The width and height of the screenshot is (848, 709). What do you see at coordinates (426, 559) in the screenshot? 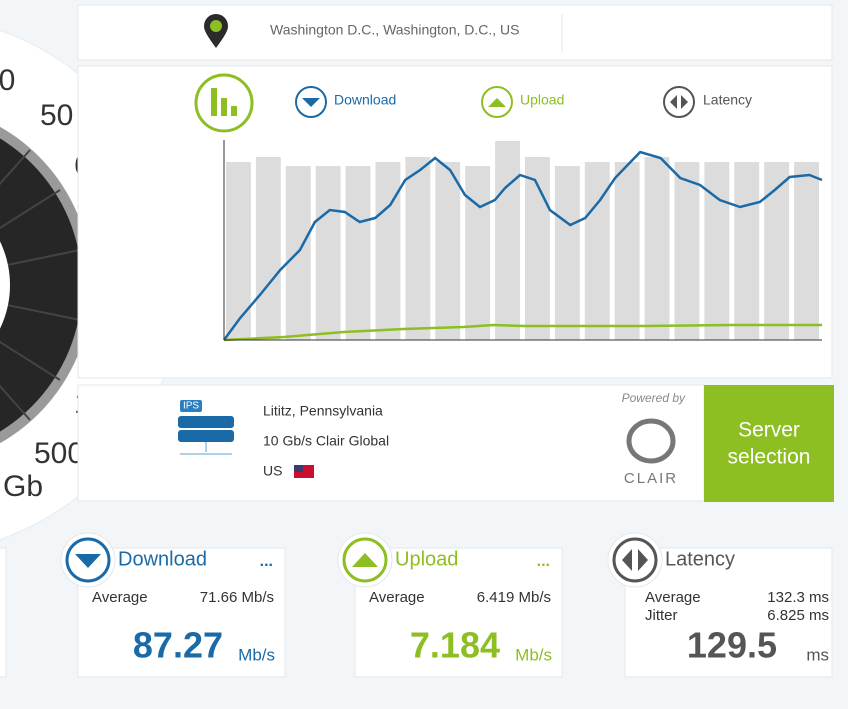
I see `result-title: Upload` at bounding box center [426, 559].